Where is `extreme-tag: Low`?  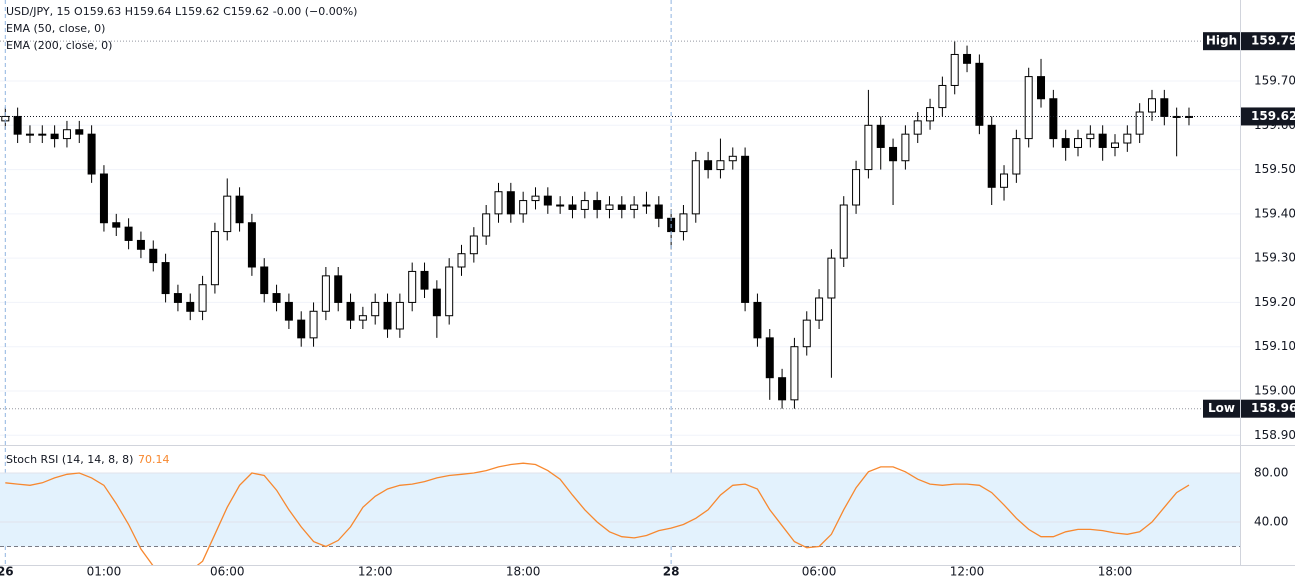 extreme-tag: Low is located at coordinates (1221, 408).